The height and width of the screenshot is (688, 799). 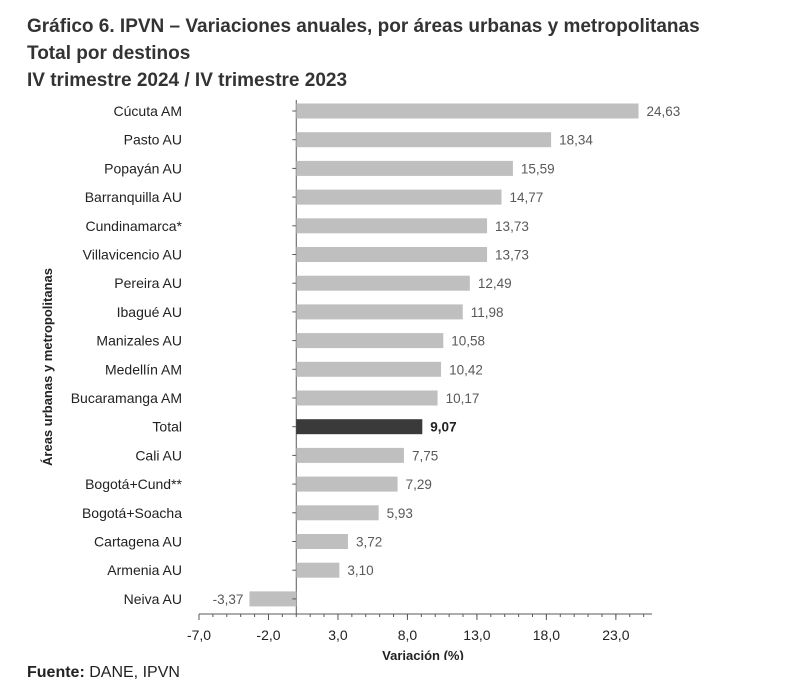 I want to click on category-label: Bogotá+Cund**, so click(x=133, y=484).